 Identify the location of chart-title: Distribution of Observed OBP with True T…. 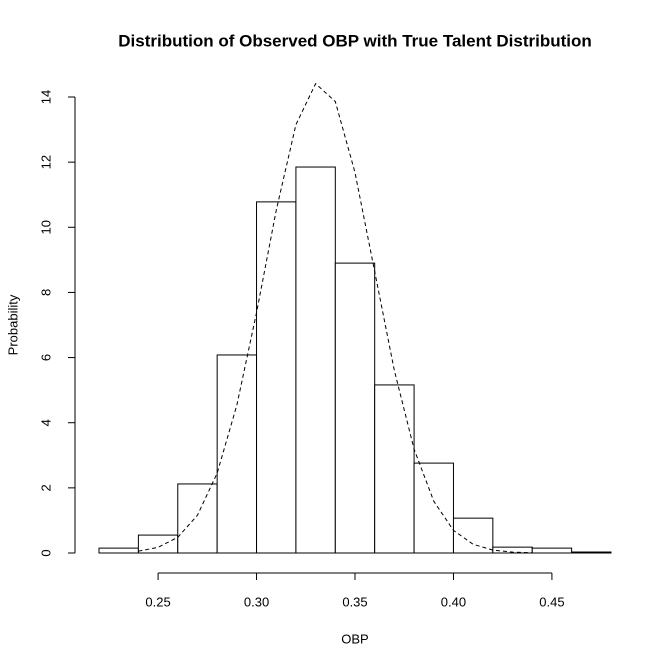
(355, 40).